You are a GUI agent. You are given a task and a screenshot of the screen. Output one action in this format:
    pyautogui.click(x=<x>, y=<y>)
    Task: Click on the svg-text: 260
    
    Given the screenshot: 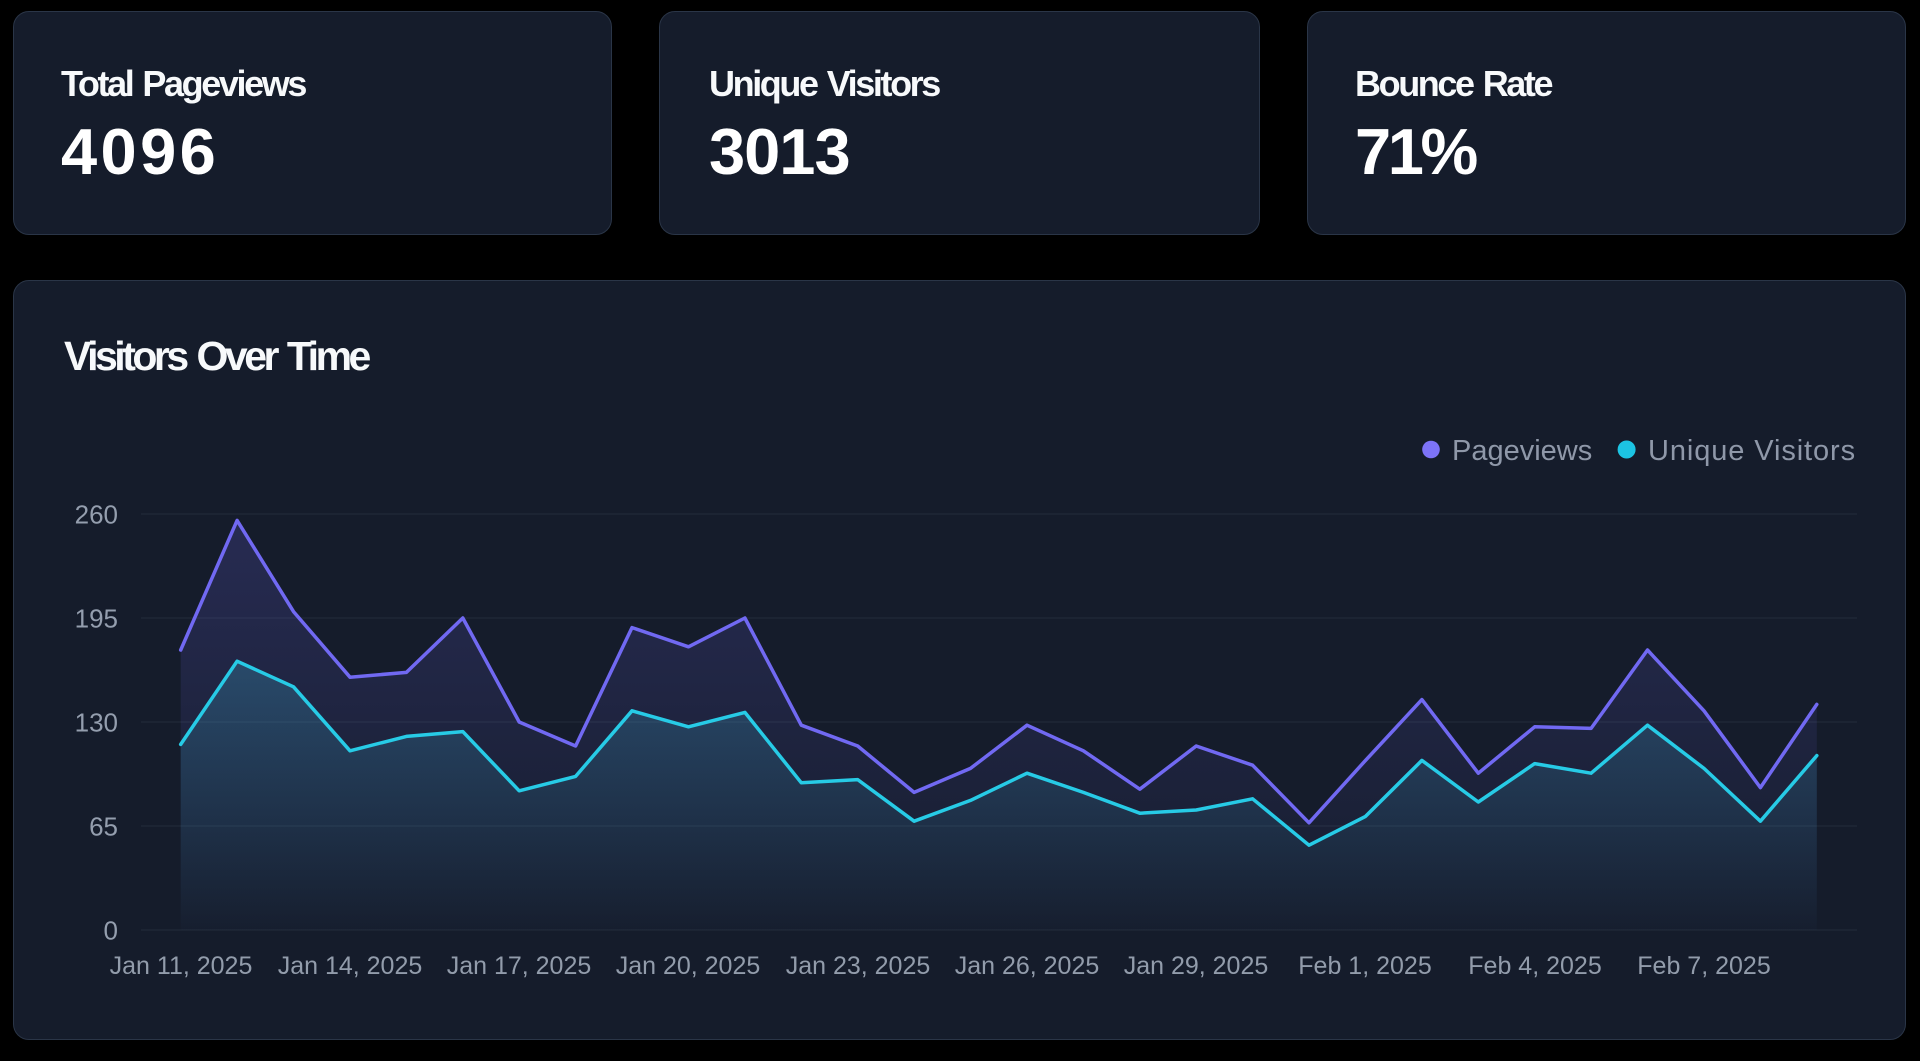 What is the action you would take?
    pyautogui.click(x=96, y=515)
    